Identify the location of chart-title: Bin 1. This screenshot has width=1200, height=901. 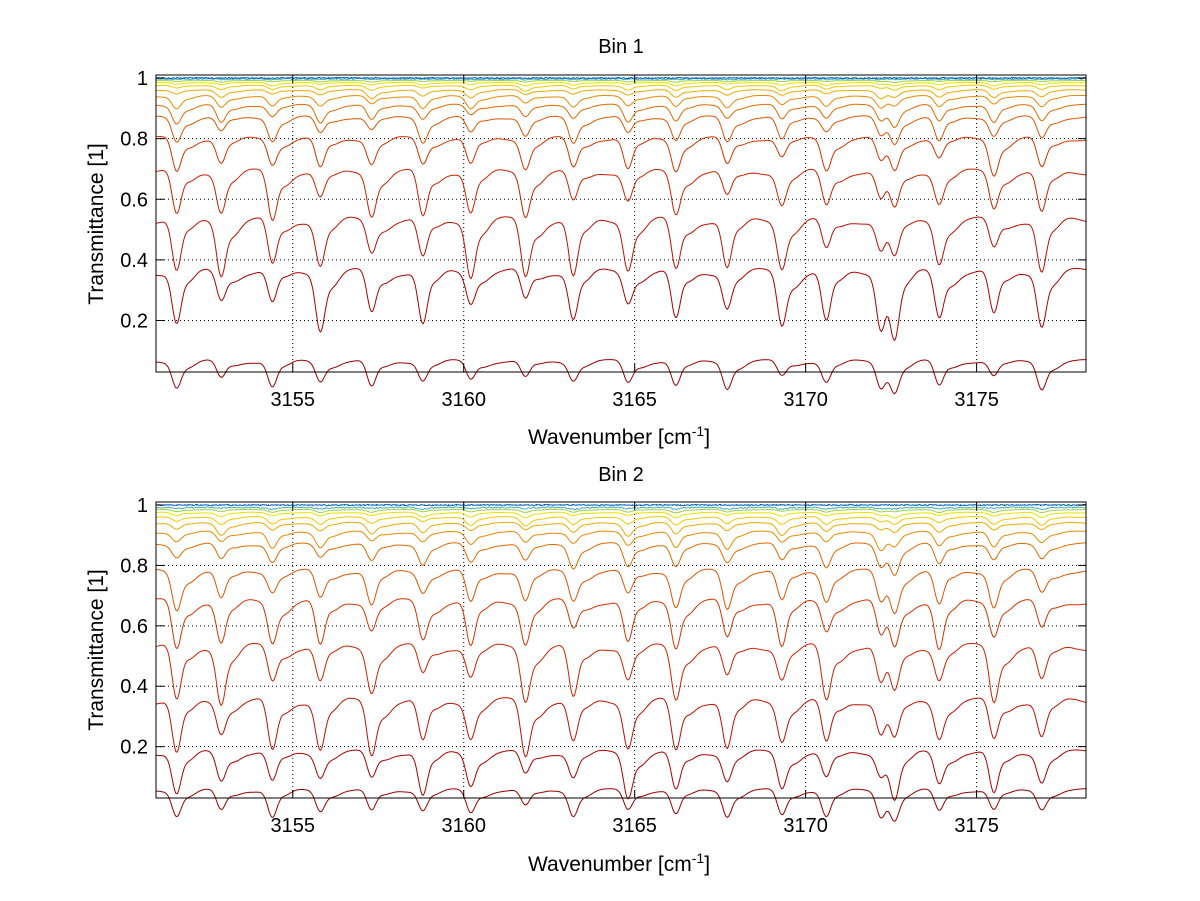
(621, 47).